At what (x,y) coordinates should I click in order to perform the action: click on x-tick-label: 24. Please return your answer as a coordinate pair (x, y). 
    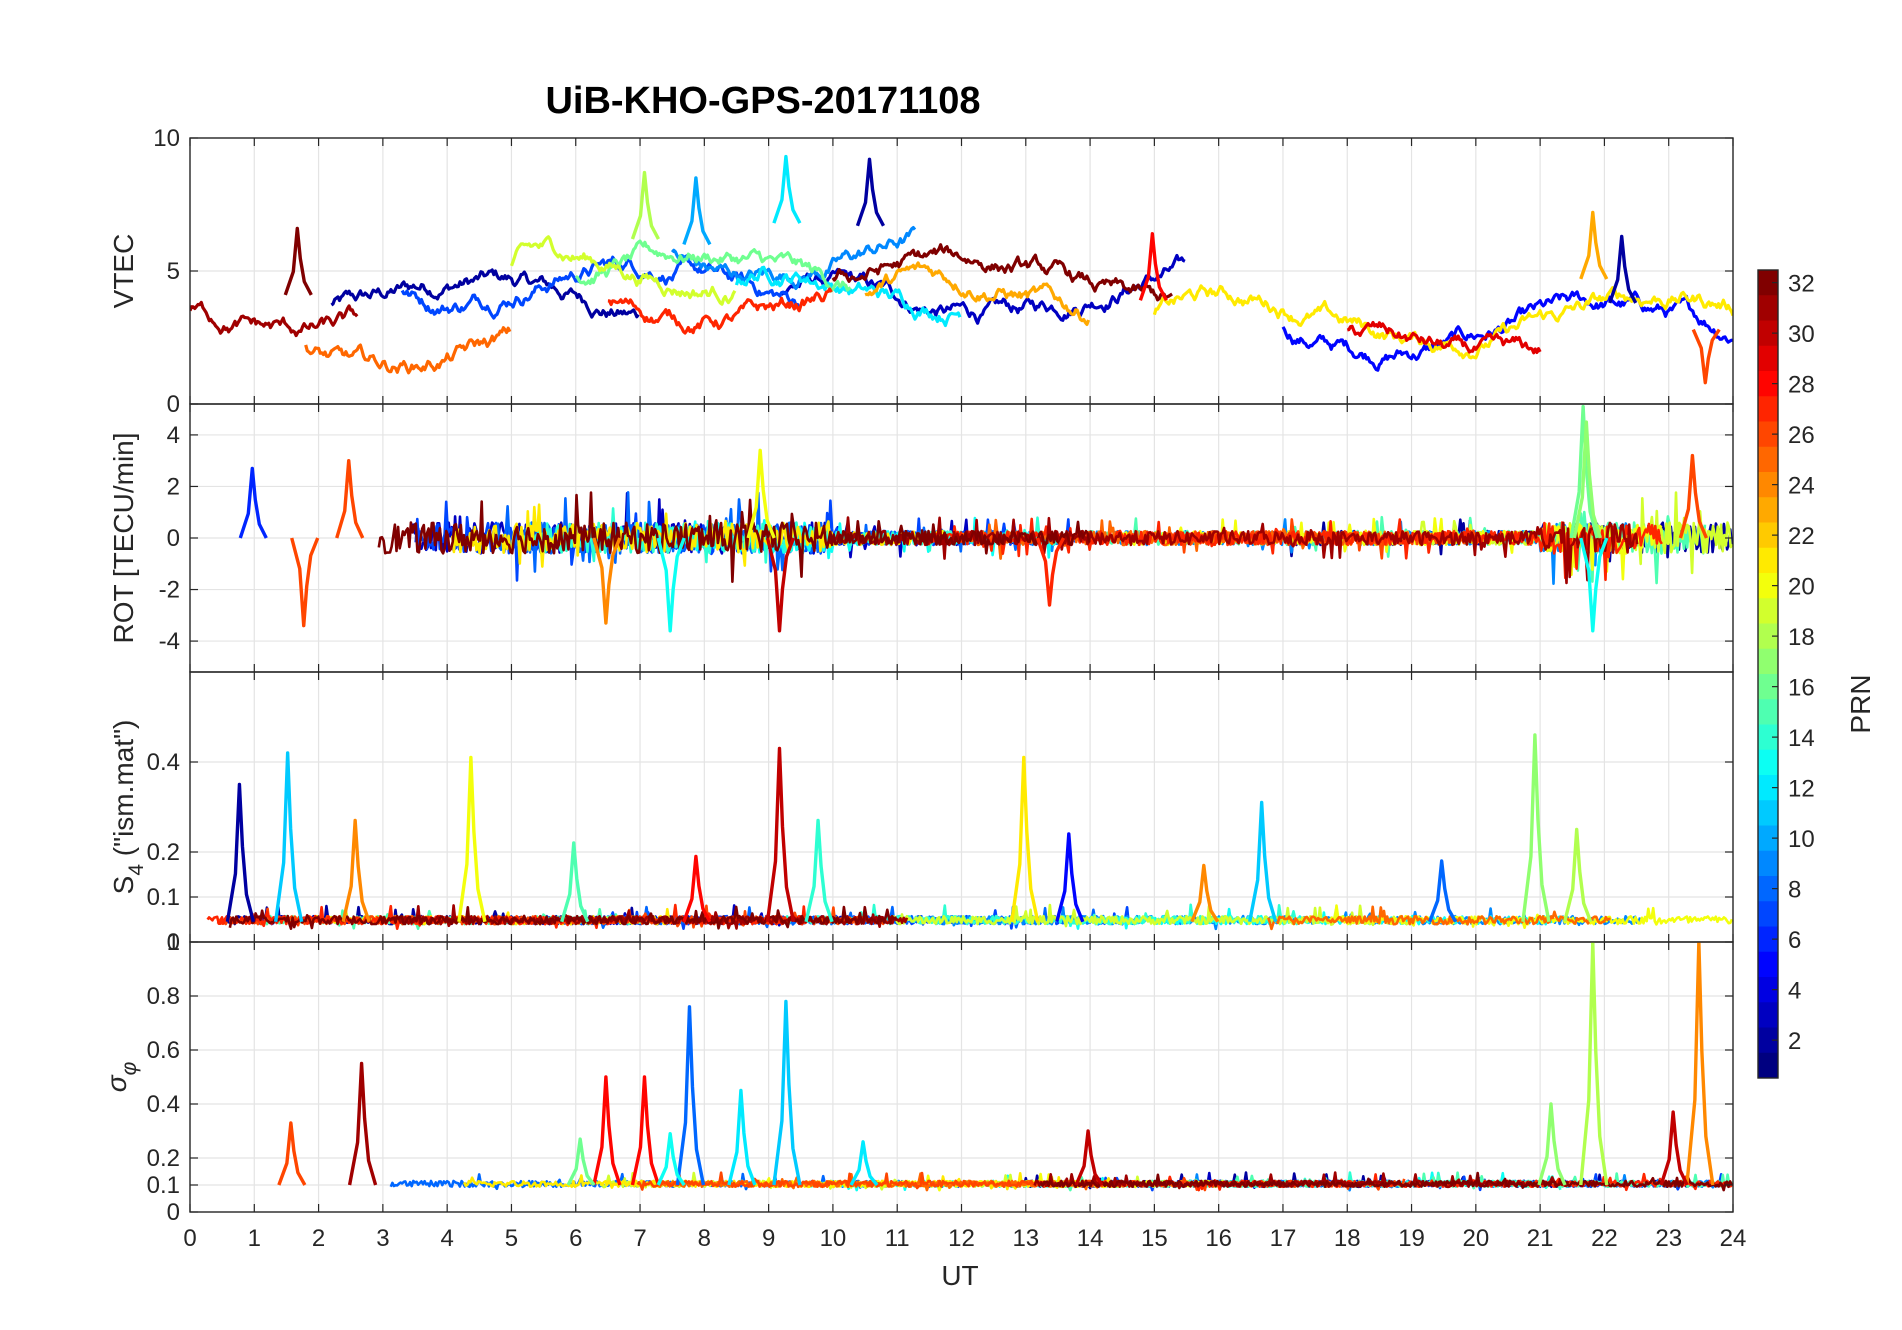
    Looking at the image, I should click on (1733, 1238).